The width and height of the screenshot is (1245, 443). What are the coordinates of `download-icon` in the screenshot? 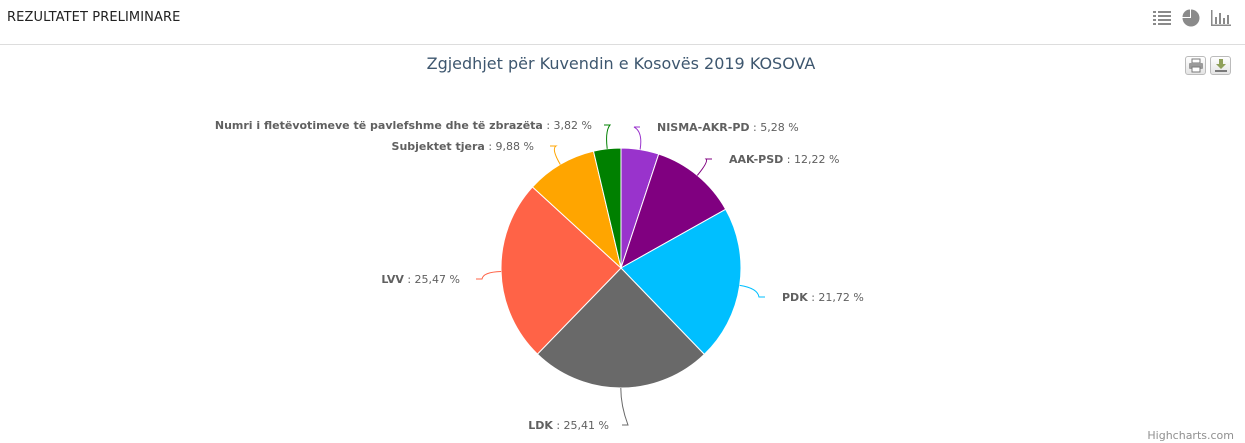 It's located at (1221, 65).